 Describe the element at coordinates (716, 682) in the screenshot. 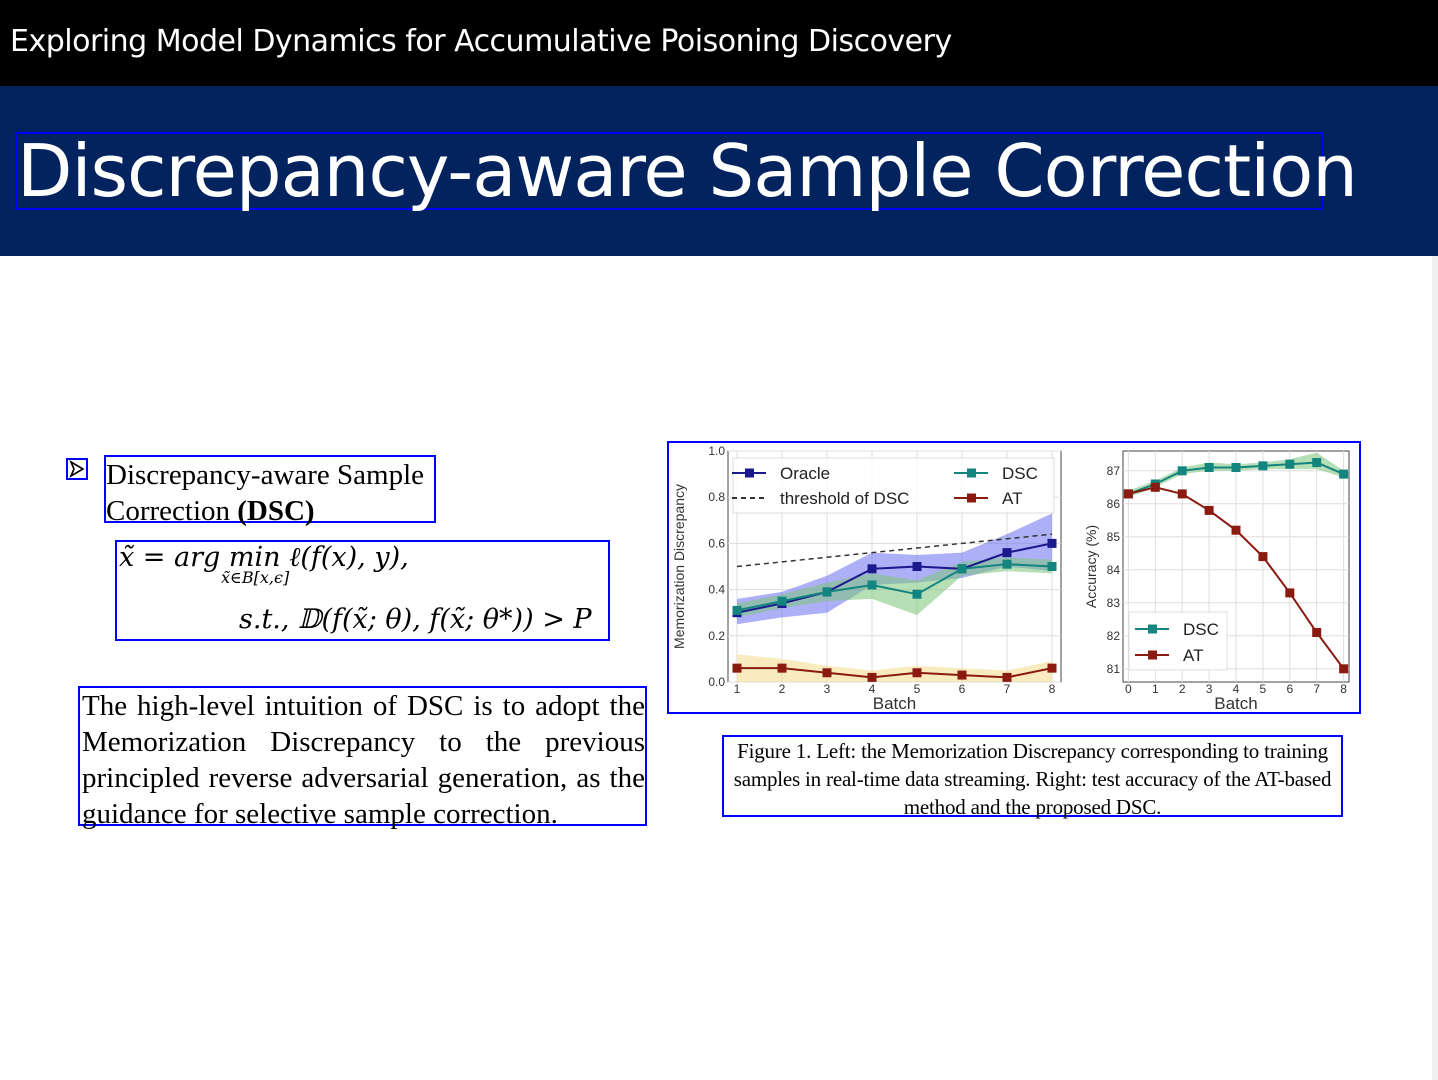

I see `y-tick-label: 0.0` at that location.